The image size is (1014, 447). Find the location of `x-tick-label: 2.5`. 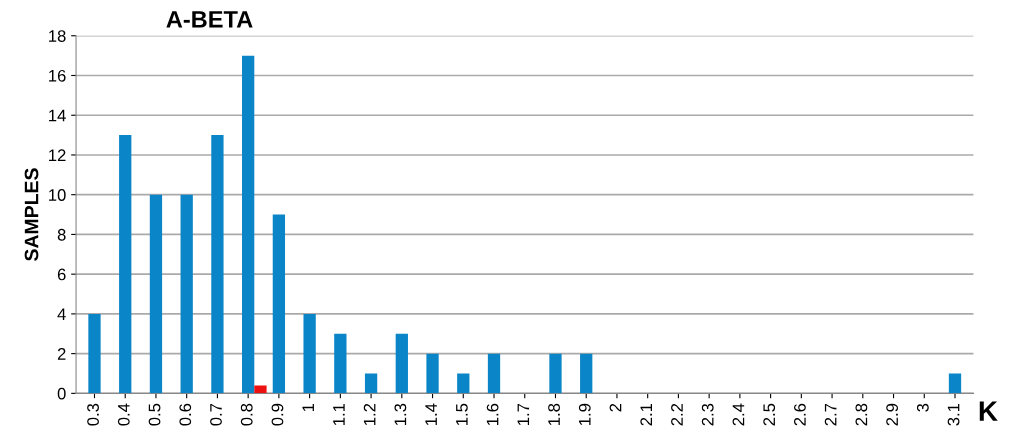

x-tick-label: 2.5 is located at coordinates (769, 414).